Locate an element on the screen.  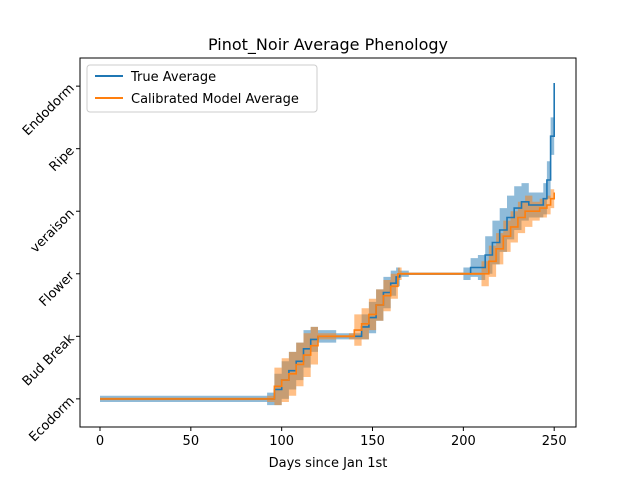
legend: True Average Calibrated Model Average is located at coordinates (202, 88).